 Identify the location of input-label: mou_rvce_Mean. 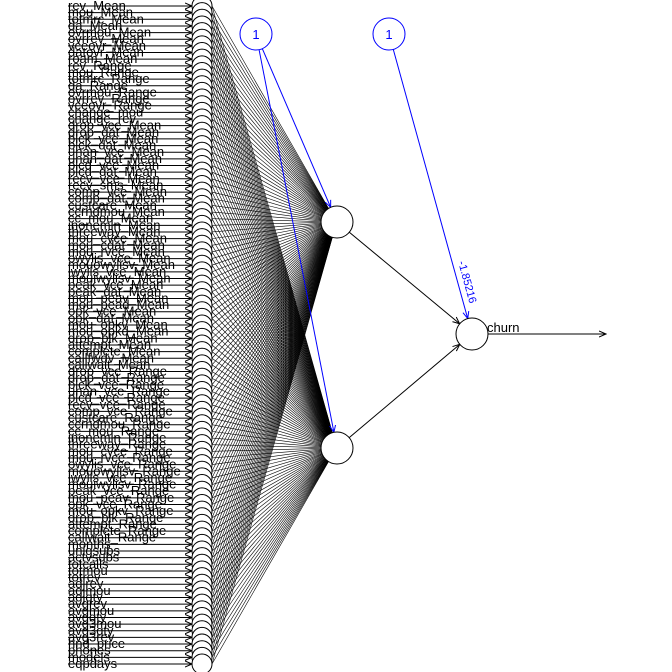
(116, 251).